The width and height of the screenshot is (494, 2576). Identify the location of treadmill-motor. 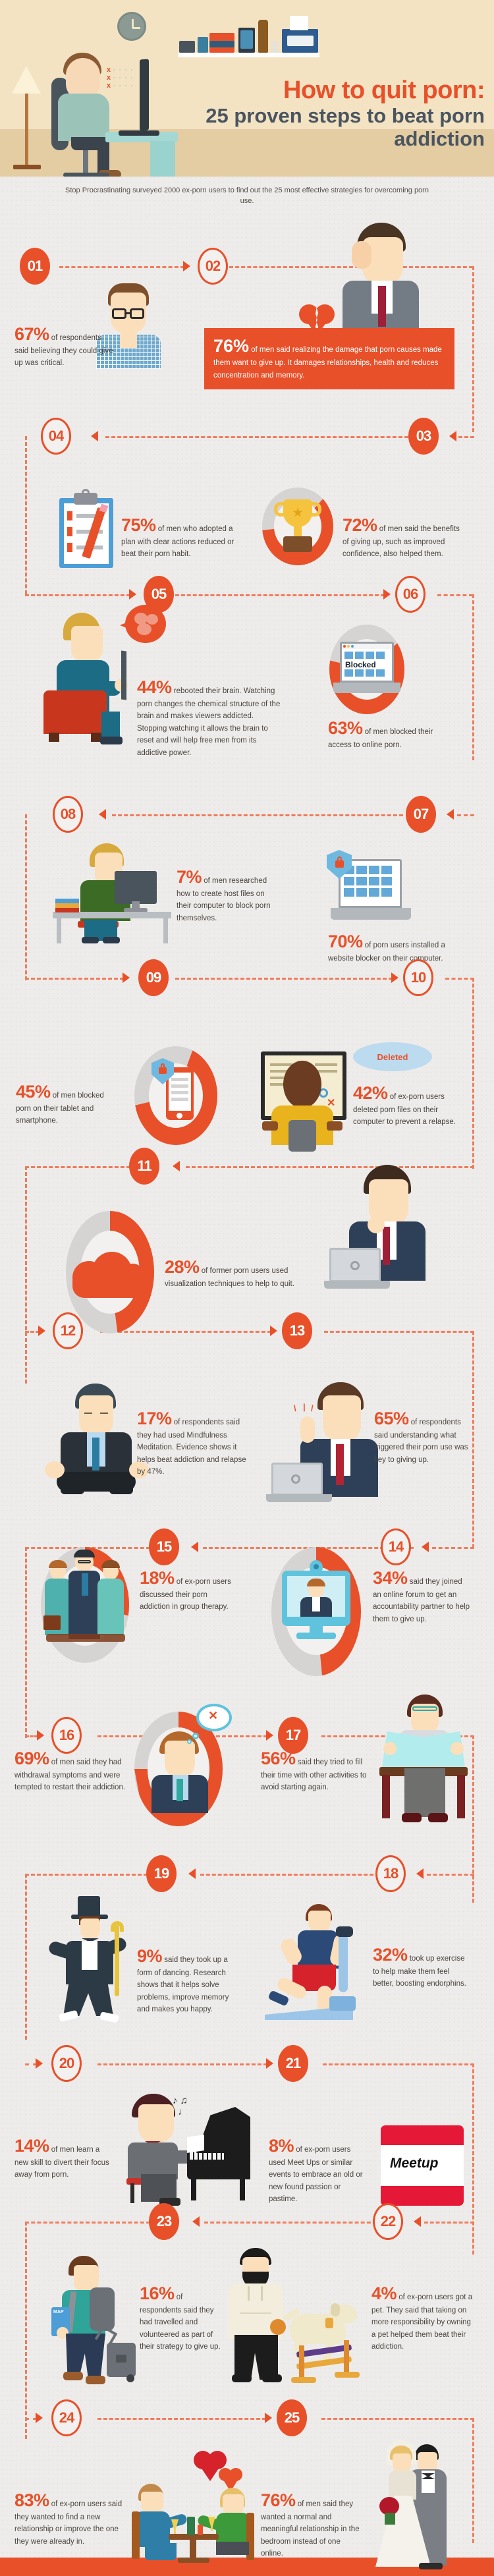
(342, 2003).